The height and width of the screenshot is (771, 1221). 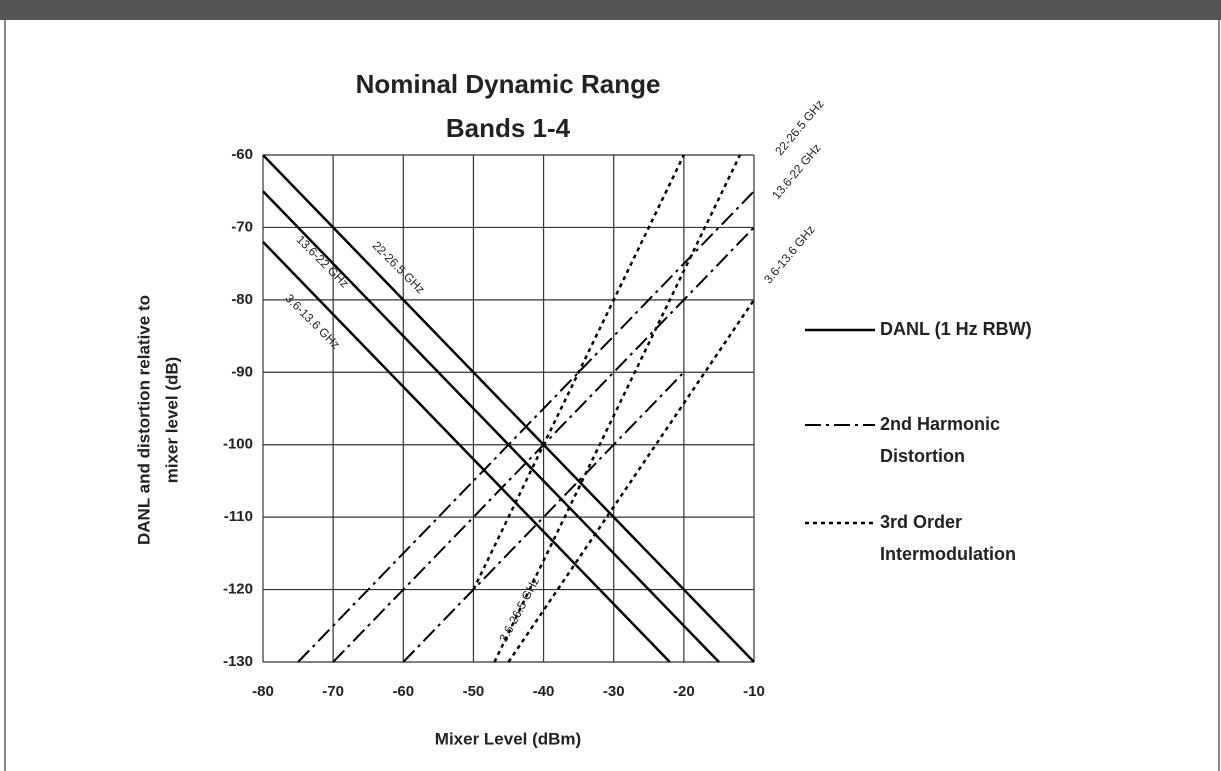 I want to click on x-tick-label: -10, so click(x=754, y=691).